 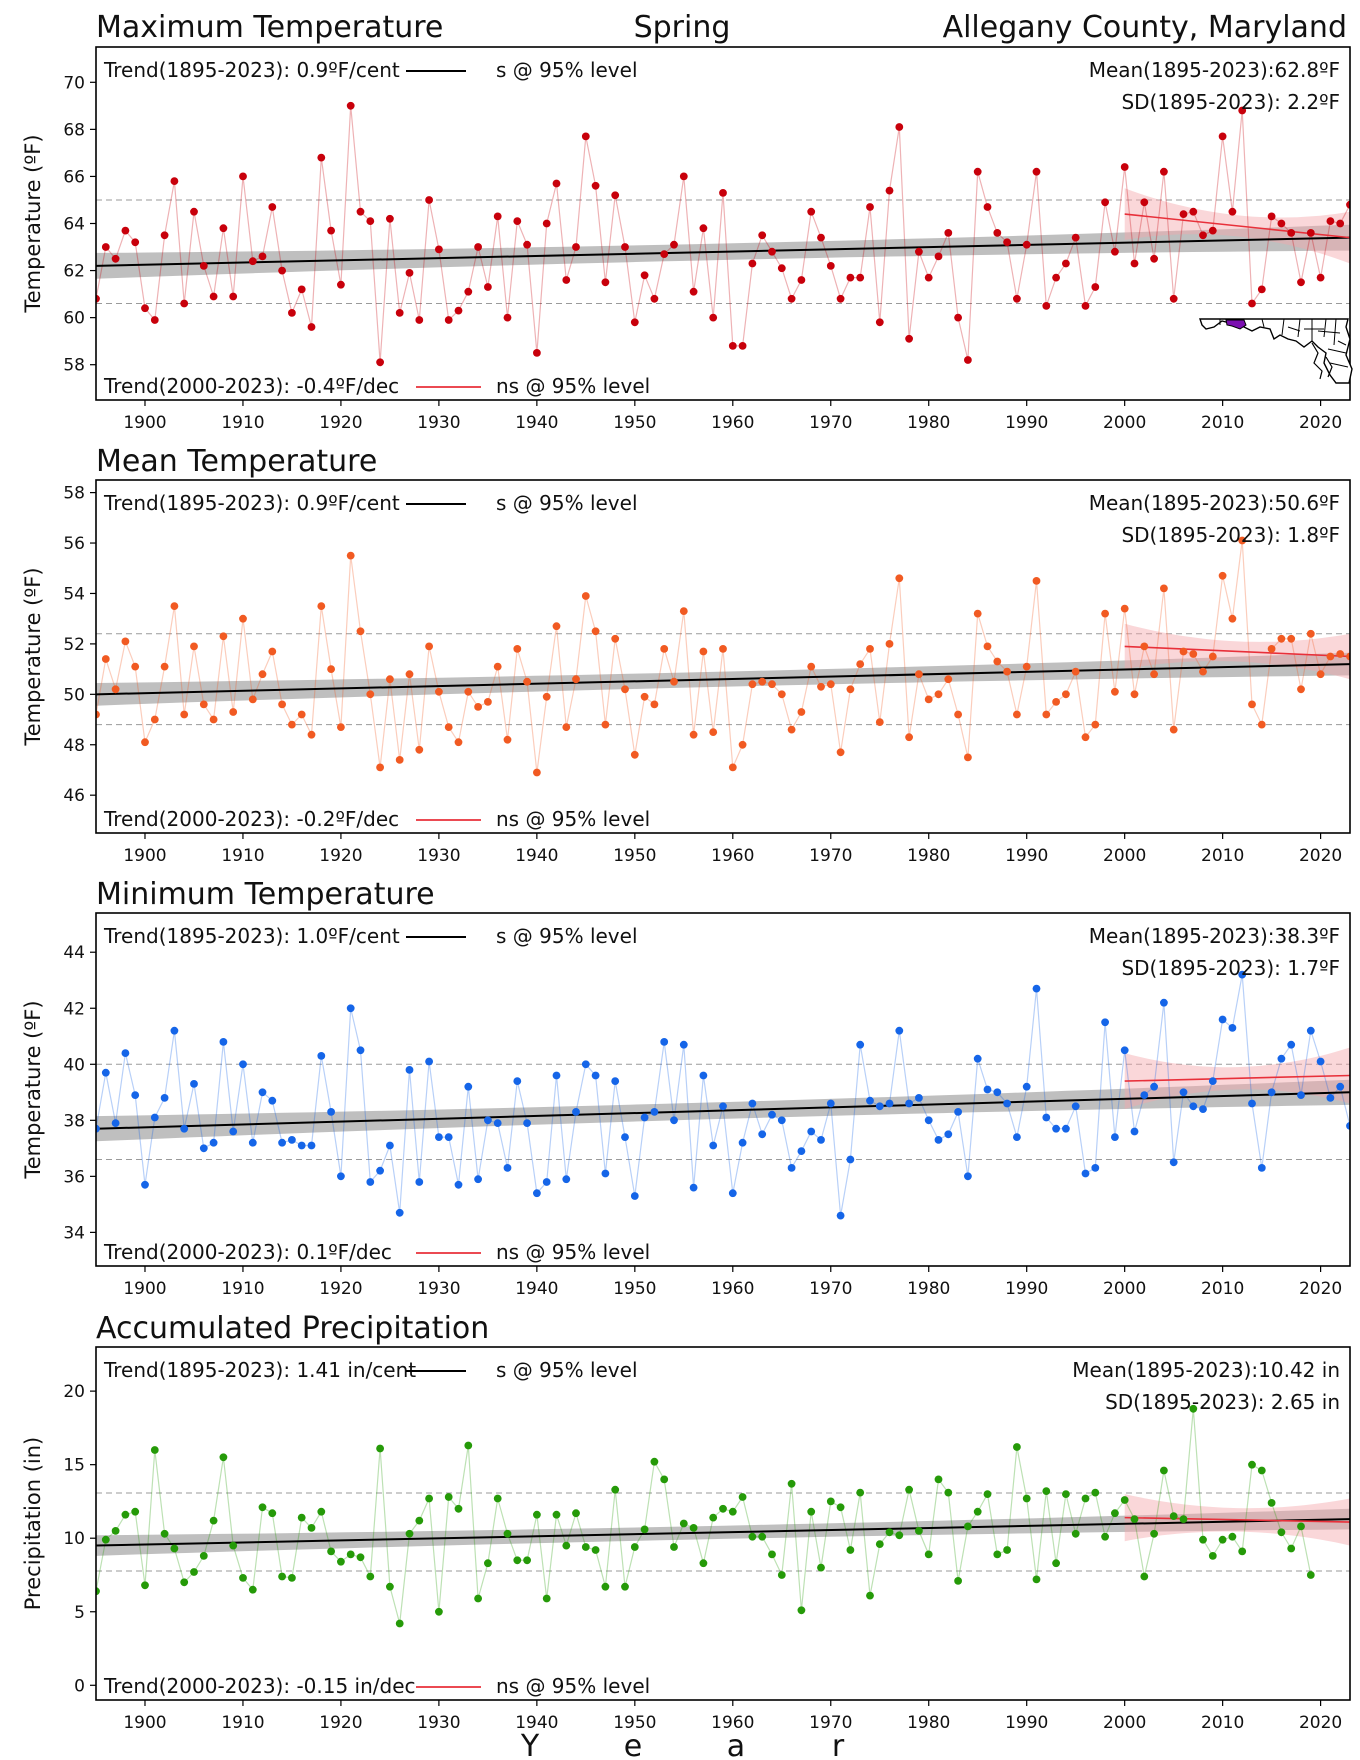 What do you see at coordinates (74, 272) in the screenshot?
I see `y-tick-label: 62` at bounding box center [74, 272].